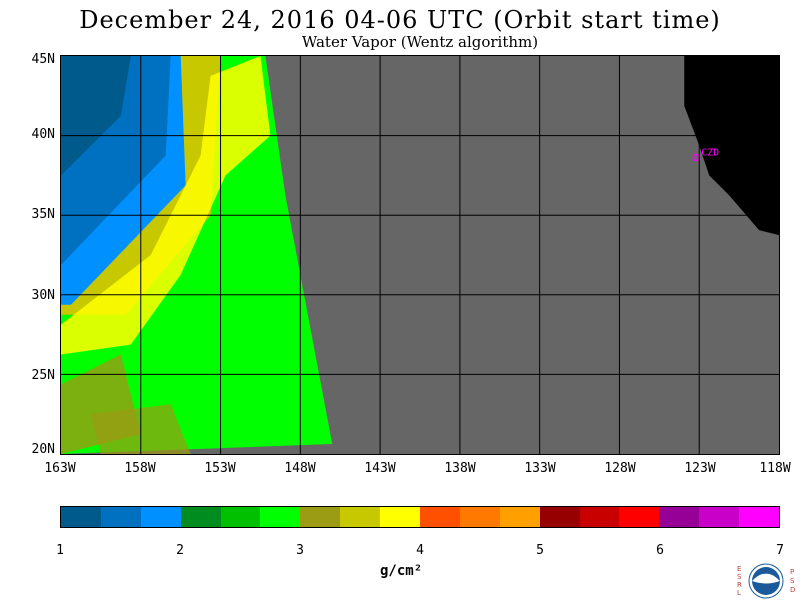  Describe the element at coordinates (620, 468) in the screenshot. I see `lon-label-128w: 128W` at that location.